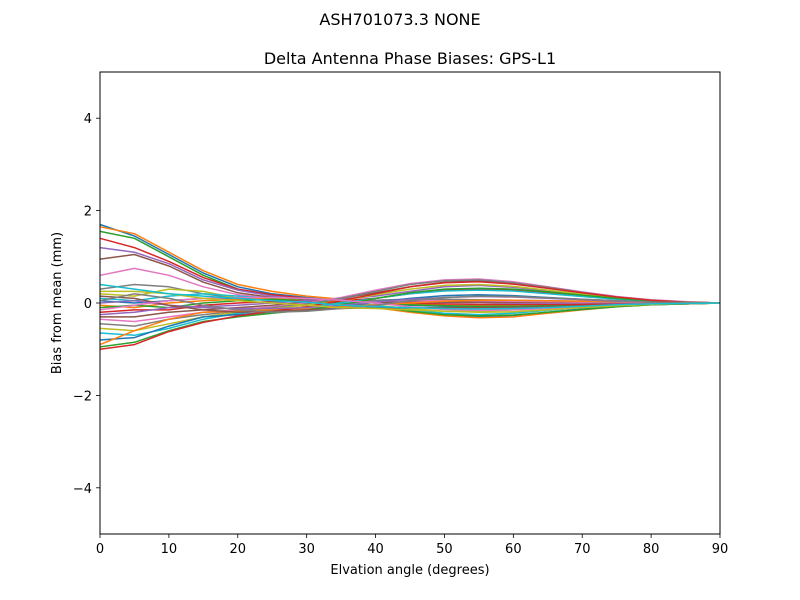  What do you see at coordinates (306, 549) in the screenshot?
I see `x-tick-label: 30` at bounding box center [306, 549].